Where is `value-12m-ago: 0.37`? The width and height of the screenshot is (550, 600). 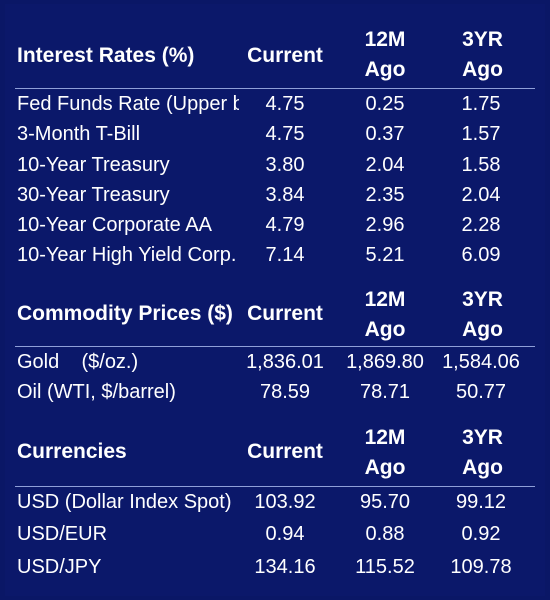 value-12m-ago: 0.37 is located at coordinates (385, 134).